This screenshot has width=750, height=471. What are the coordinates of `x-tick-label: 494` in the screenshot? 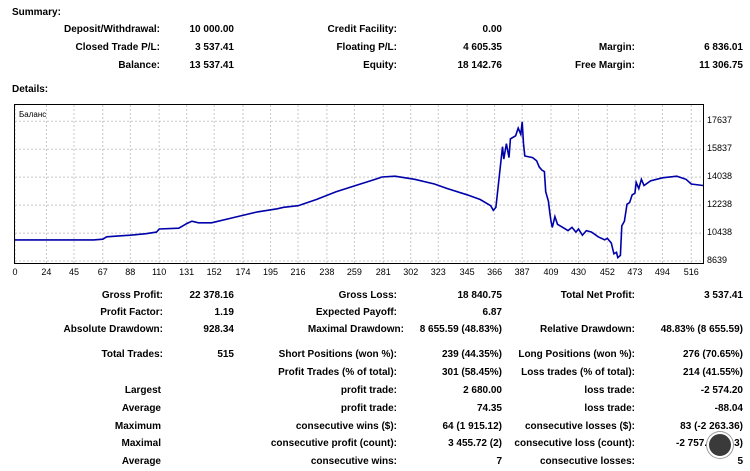 It's located at (662, 272).